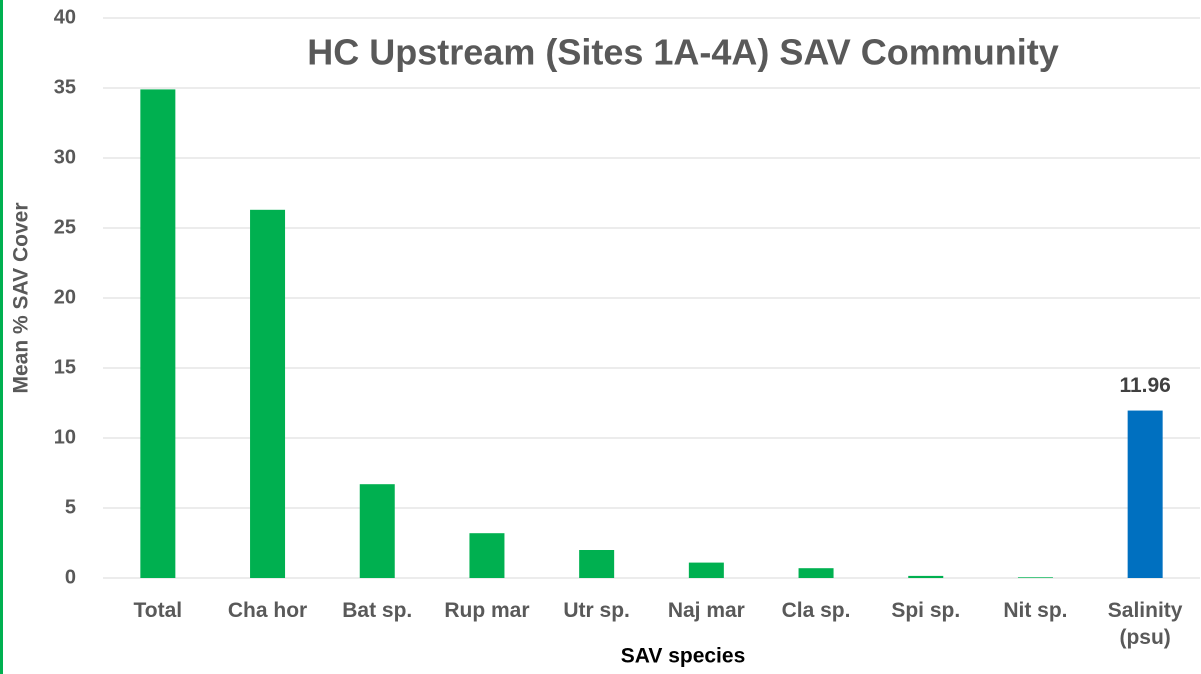 This screenshot has height=674, width=1201. What do you see at coordinates (596, 610) in the screenshot?
I see `x-tick-label: Utr sp.` at bounding box center [596, 610].